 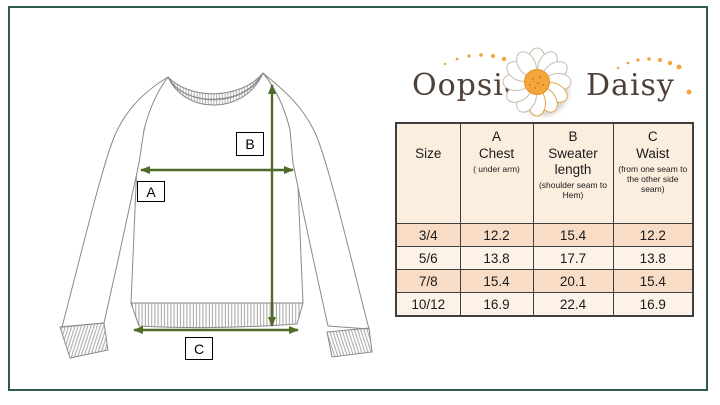 I want to click on table-row: 7/8 15.4 20.1 15.4, so click(x=544, y=281).